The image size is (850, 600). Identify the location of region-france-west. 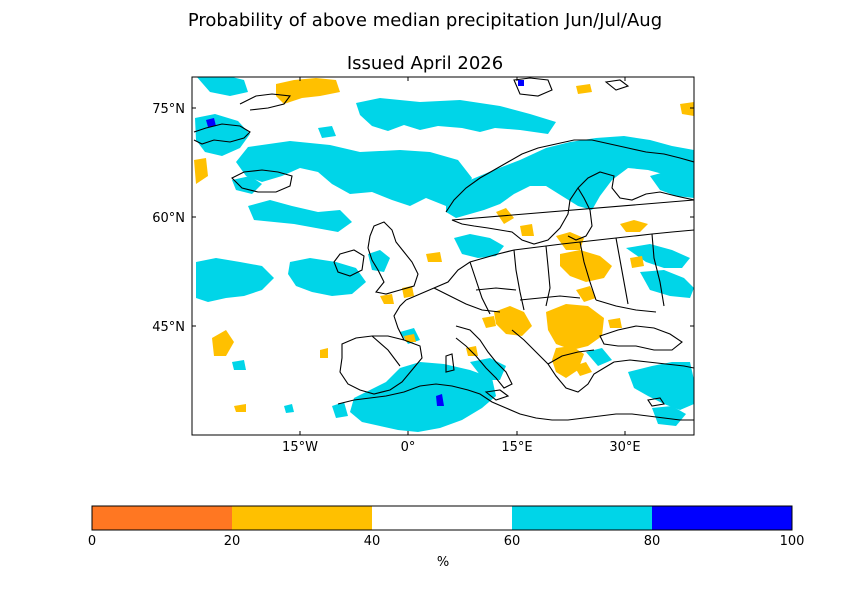
(387, 299).